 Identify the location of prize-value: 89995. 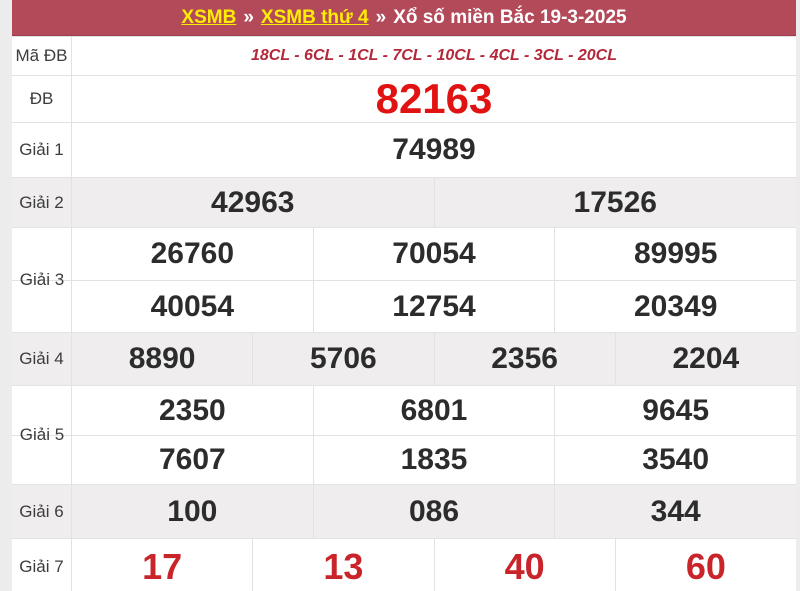
(675, 254).